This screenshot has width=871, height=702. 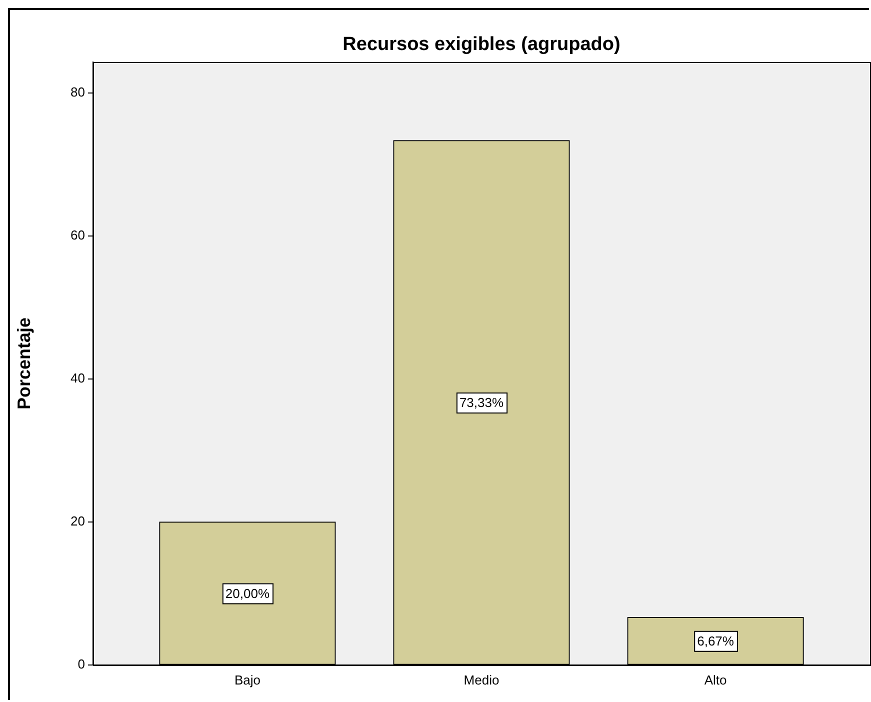 What do you see at coordinates (77, 378) in the screenshot?
I see `y-tick-label: 40` at bounding box center [77, 378].